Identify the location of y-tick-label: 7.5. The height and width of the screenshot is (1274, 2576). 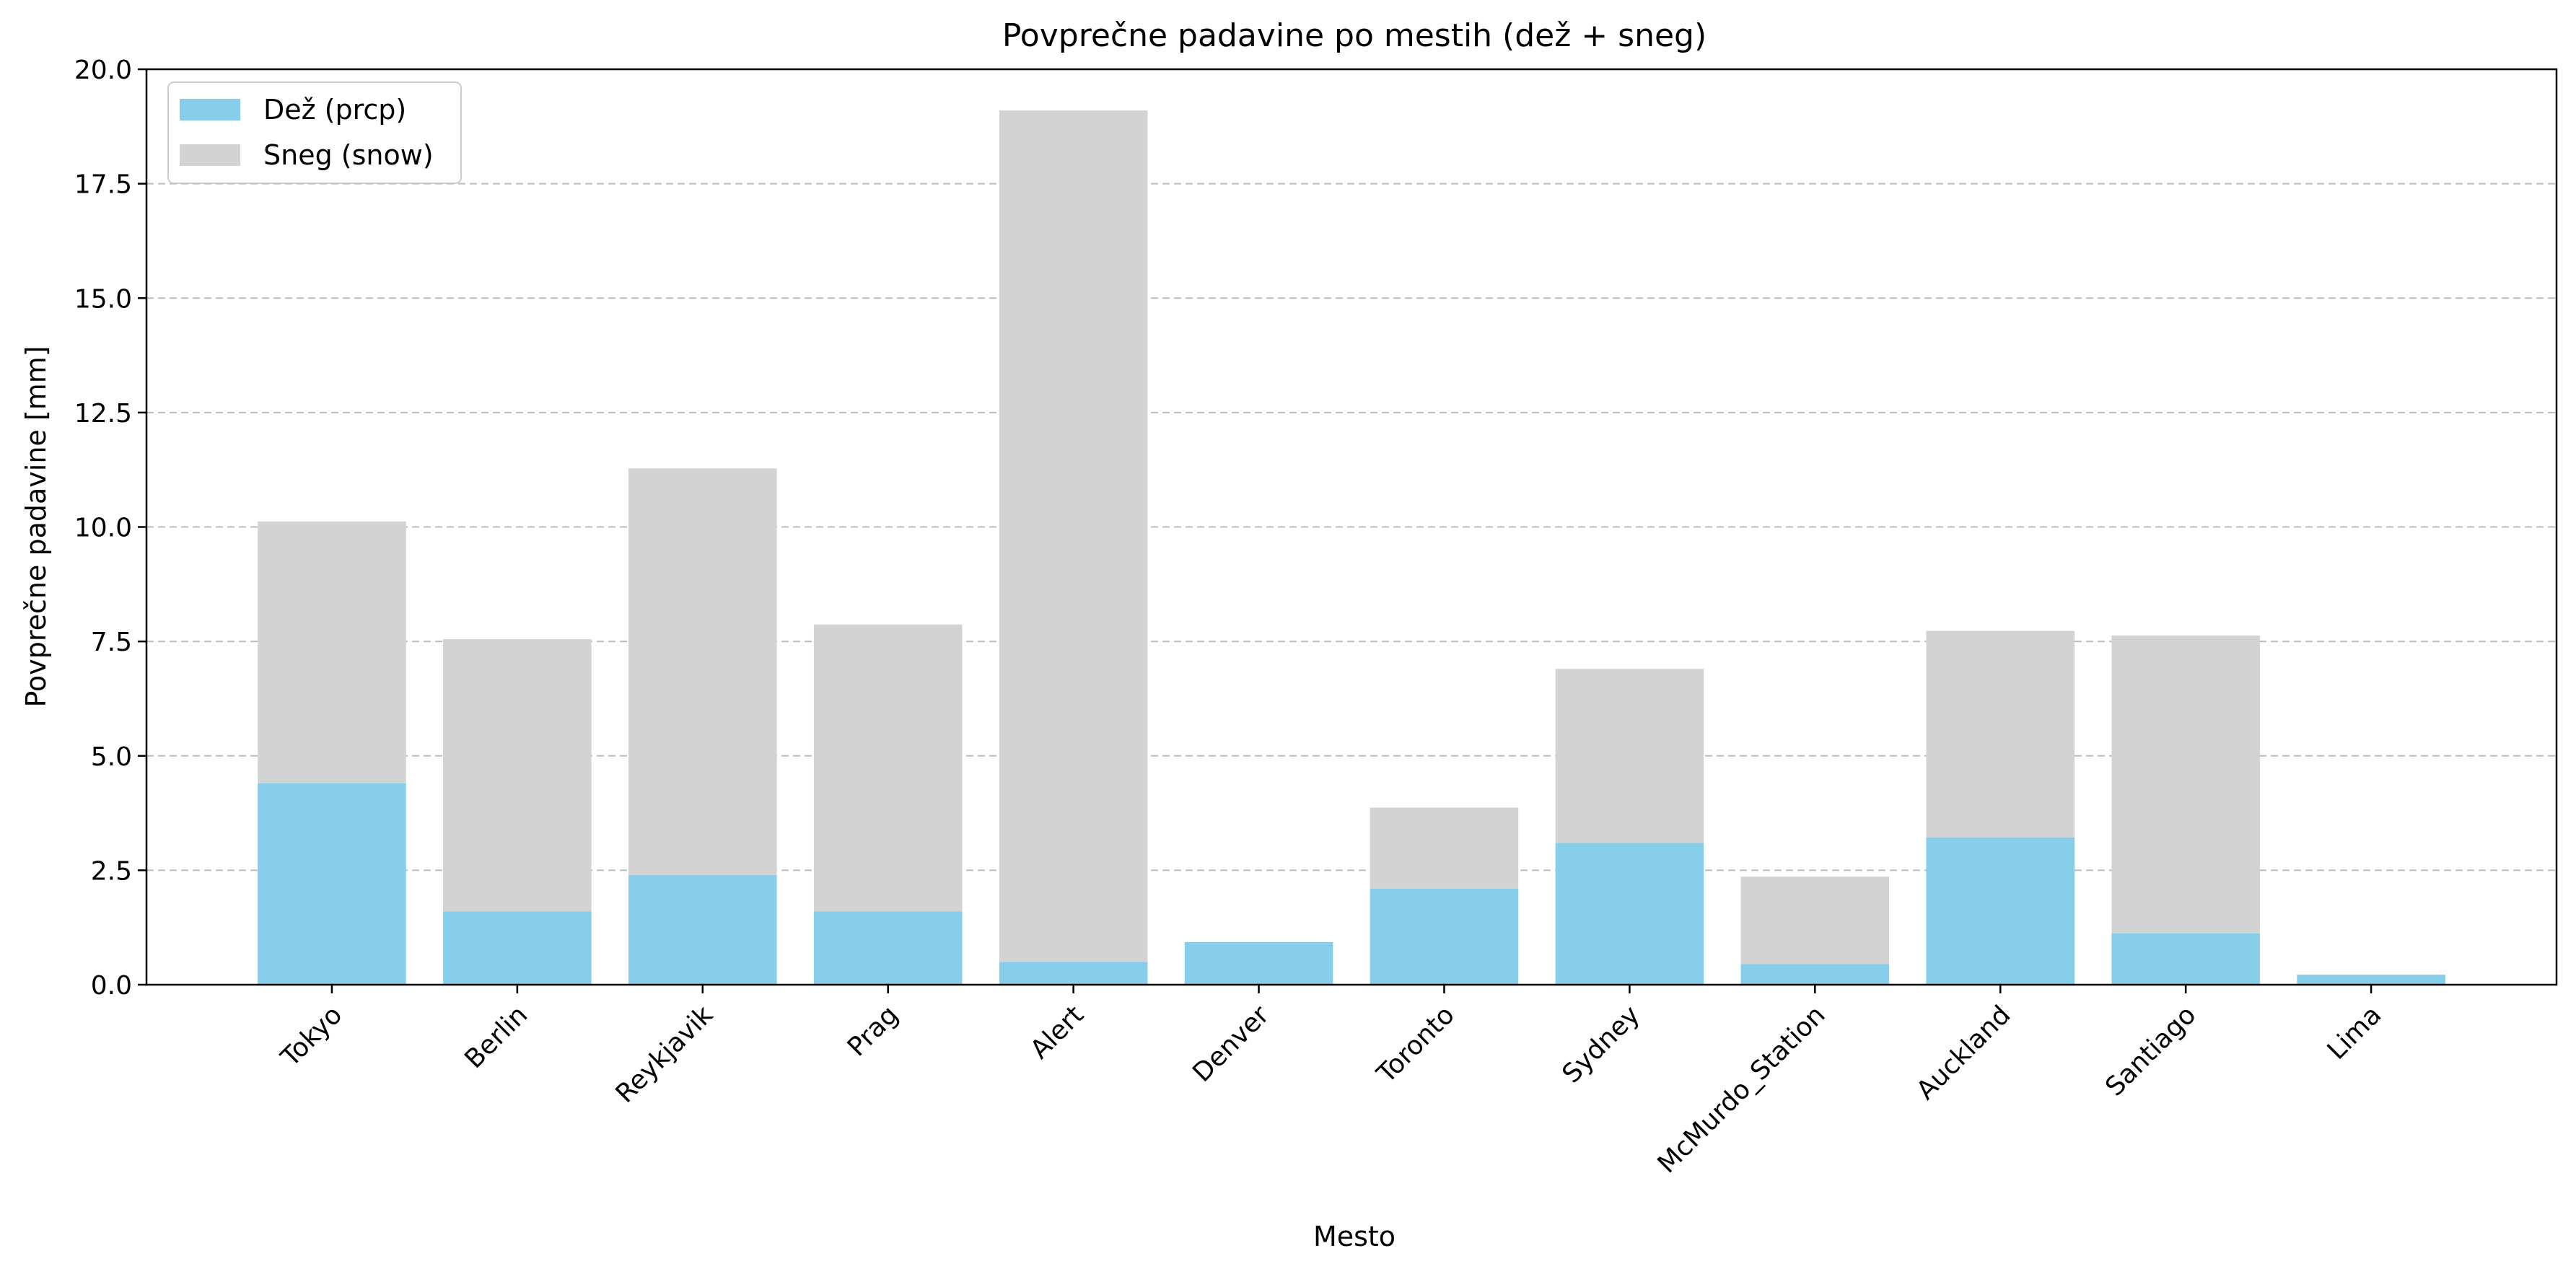
(111, 643).